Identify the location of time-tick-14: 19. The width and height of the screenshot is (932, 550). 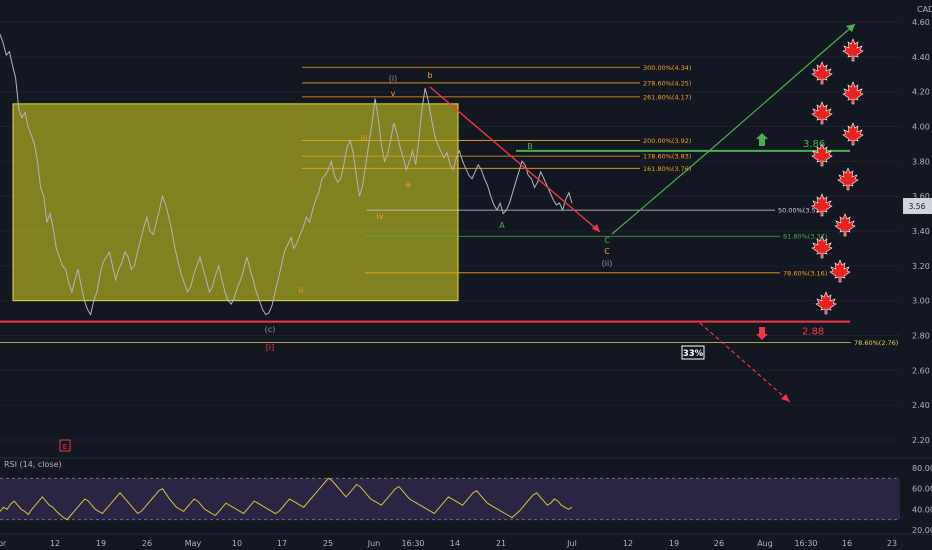
(674, 543).